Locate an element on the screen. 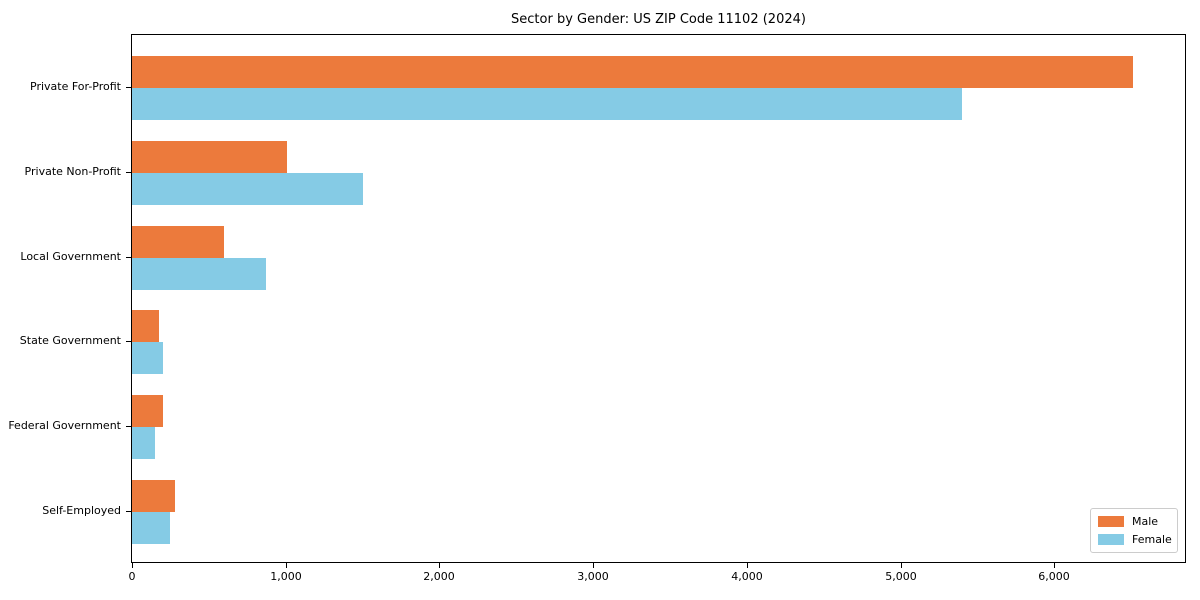  legend-item-female: Female is located at coordinates (1135, 539).